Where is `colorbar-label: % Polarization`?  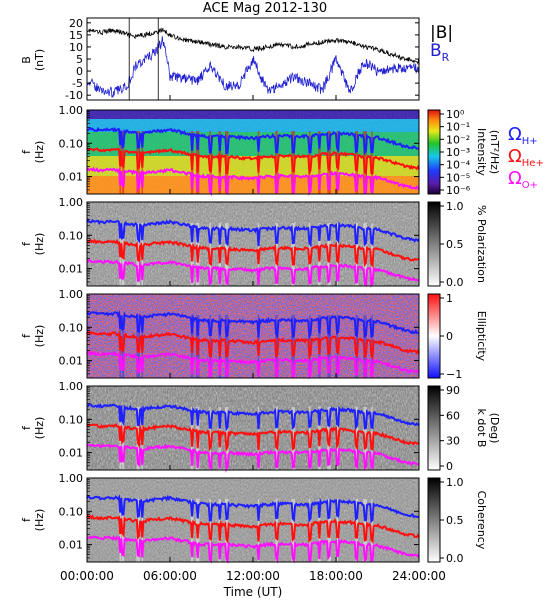
colorbar-label: % Polarization is located at coordinates (481, 244).